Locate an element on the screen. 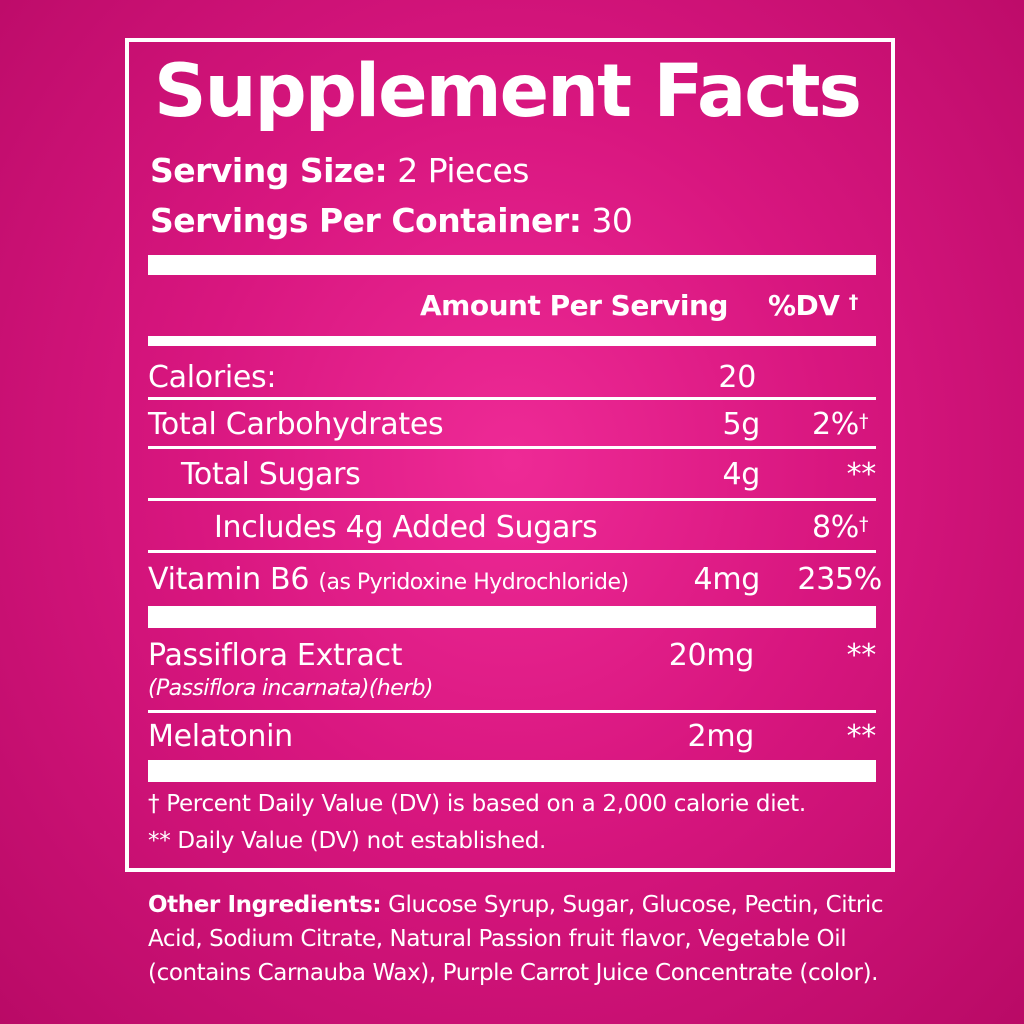 The height and width of the screenshot is (1024, 1024). row-carbs-dv-mark: † is located at coordinates (864, 421).